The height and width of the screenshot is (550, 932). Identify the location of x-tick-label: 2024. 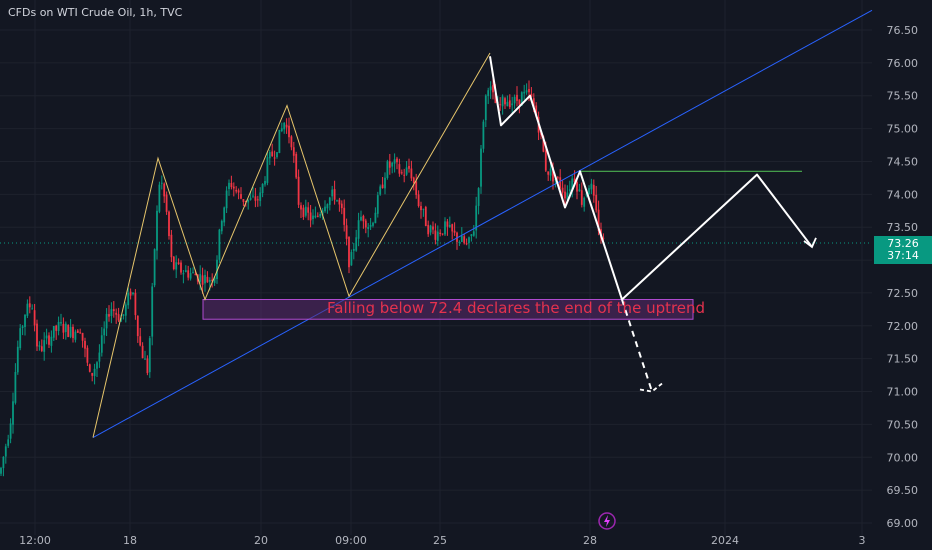
(725, 540).